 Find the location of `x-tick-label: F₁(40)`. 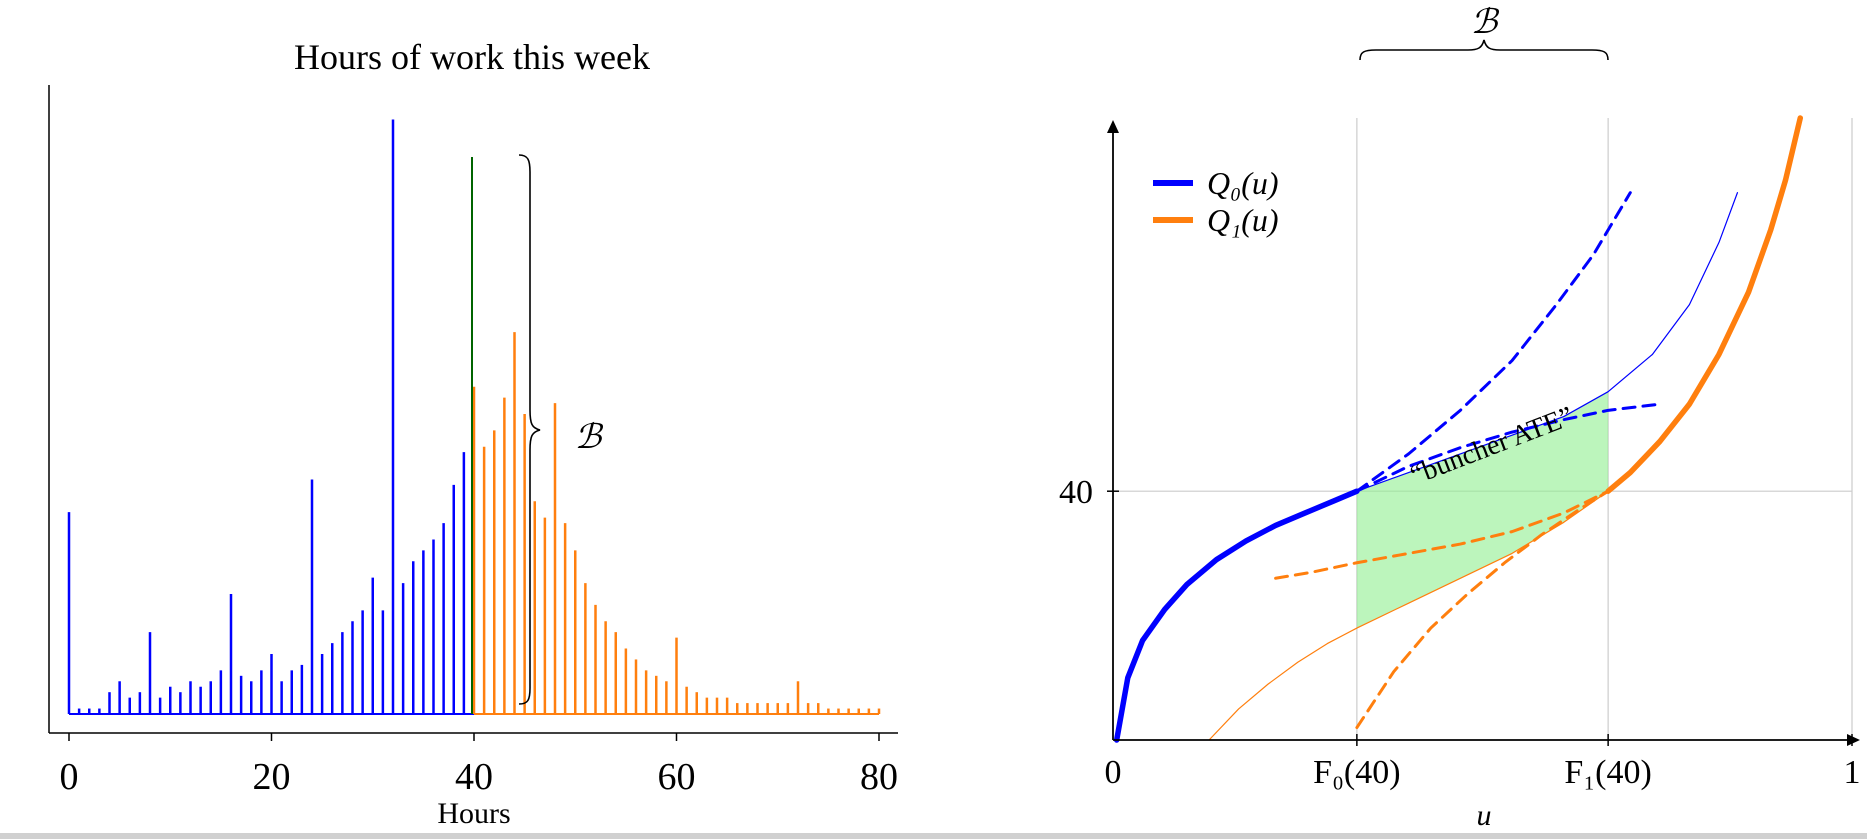

x-tick-label: F₁(40) is located at coordinates (1607, 772).